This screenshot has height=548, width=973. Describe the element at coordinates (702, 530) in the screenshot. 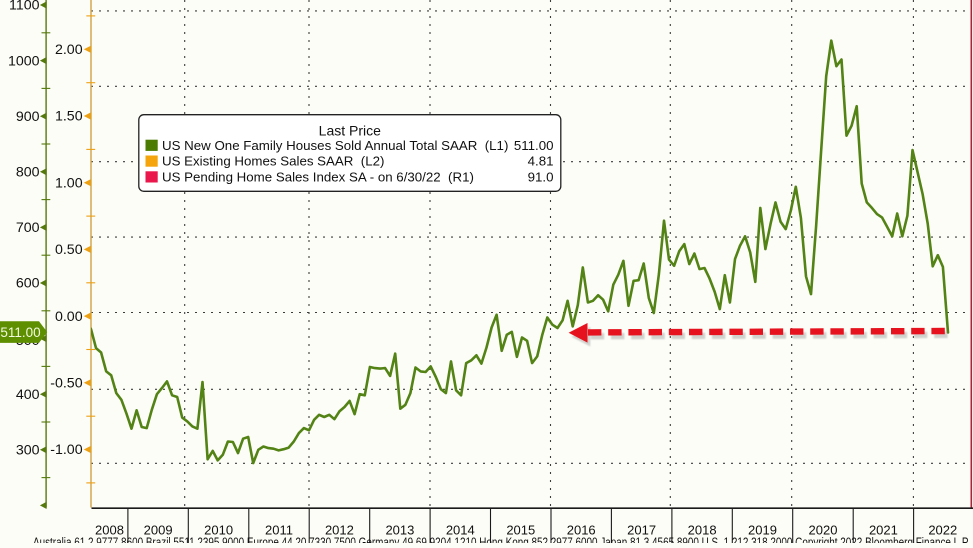

I see `svg-text: 2018` at that location.